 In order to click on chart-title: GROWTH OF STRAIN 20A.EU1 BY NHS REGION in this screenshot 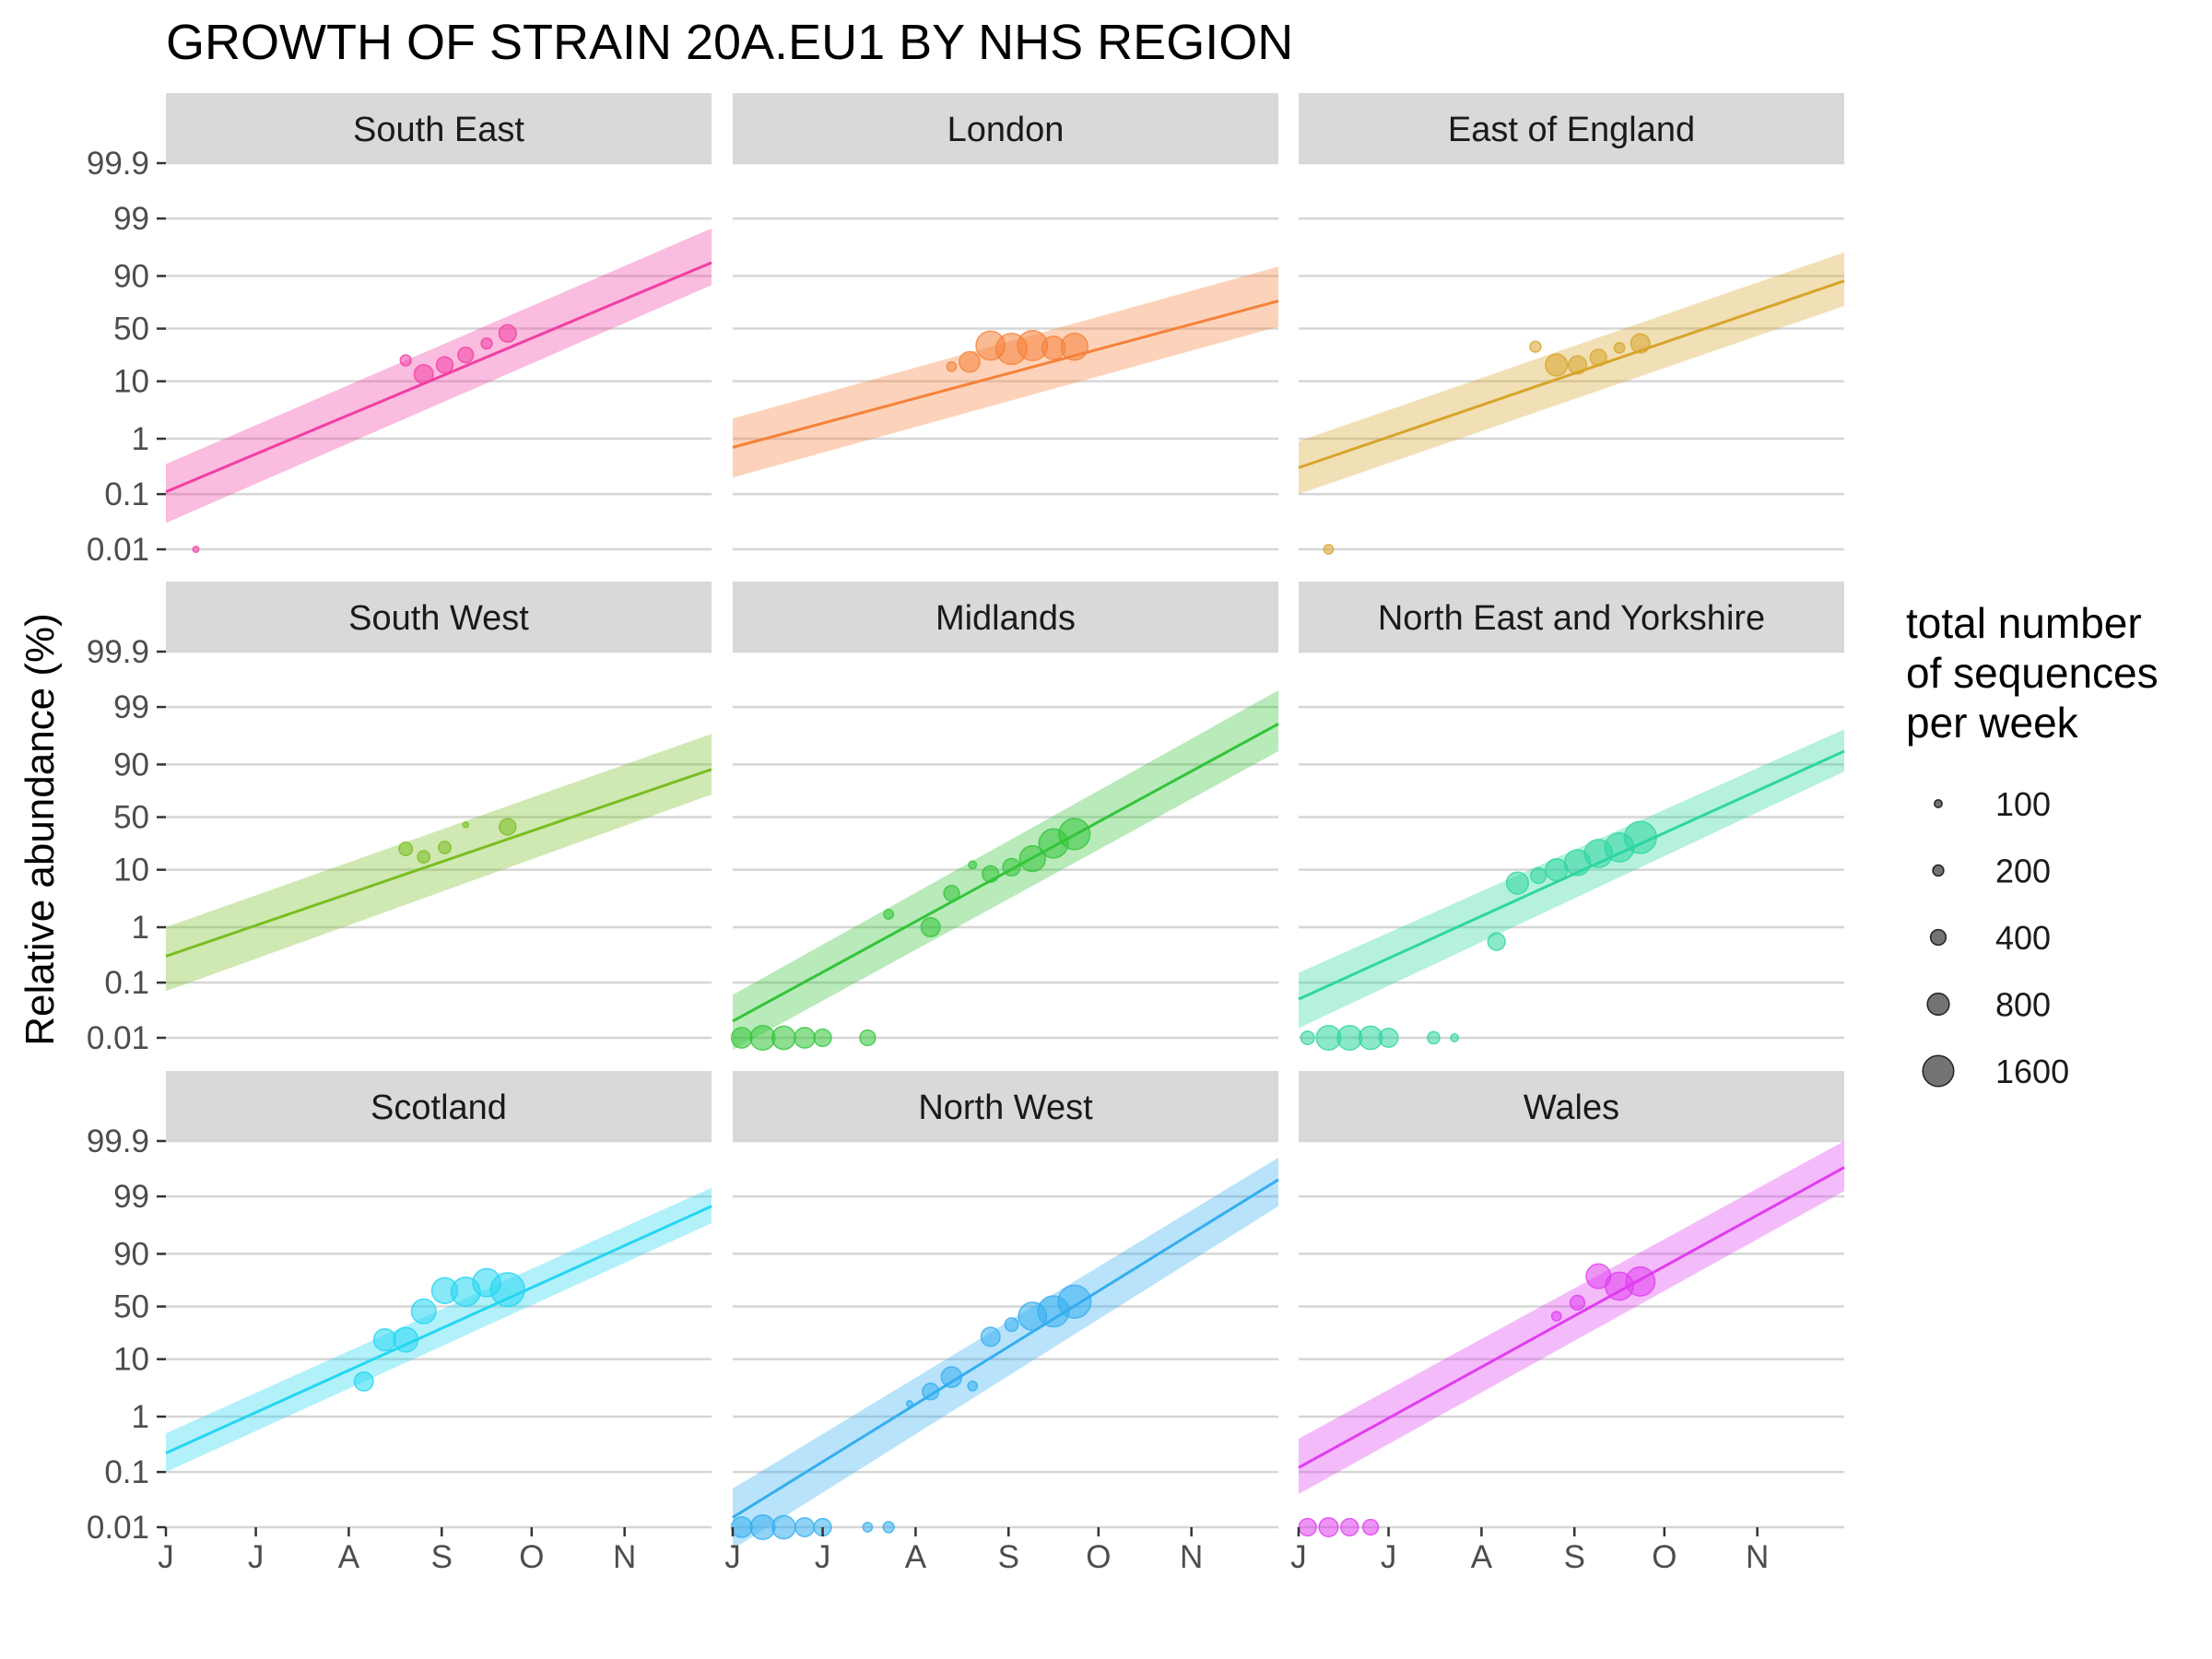, I will do `click(729, 42)`.